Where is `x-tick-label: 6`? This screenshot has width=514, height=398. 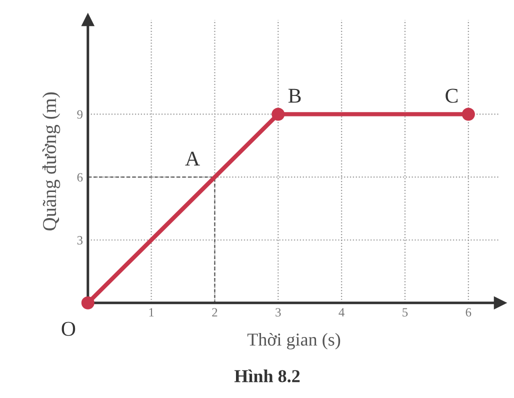 x-tick-label: 6 is located at coordinates (469, 312).